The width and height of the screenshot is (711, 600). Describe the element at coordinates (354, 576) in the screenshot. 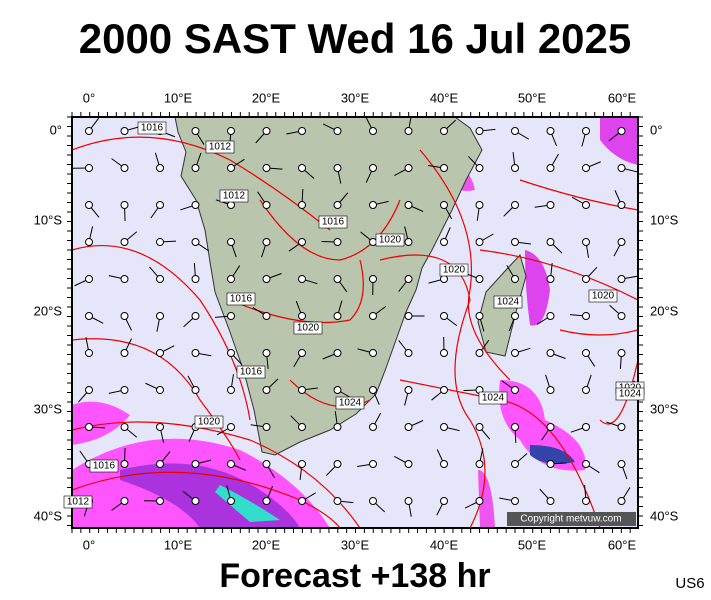

I see `forecast-label: Forecast +138 hr` at that location.